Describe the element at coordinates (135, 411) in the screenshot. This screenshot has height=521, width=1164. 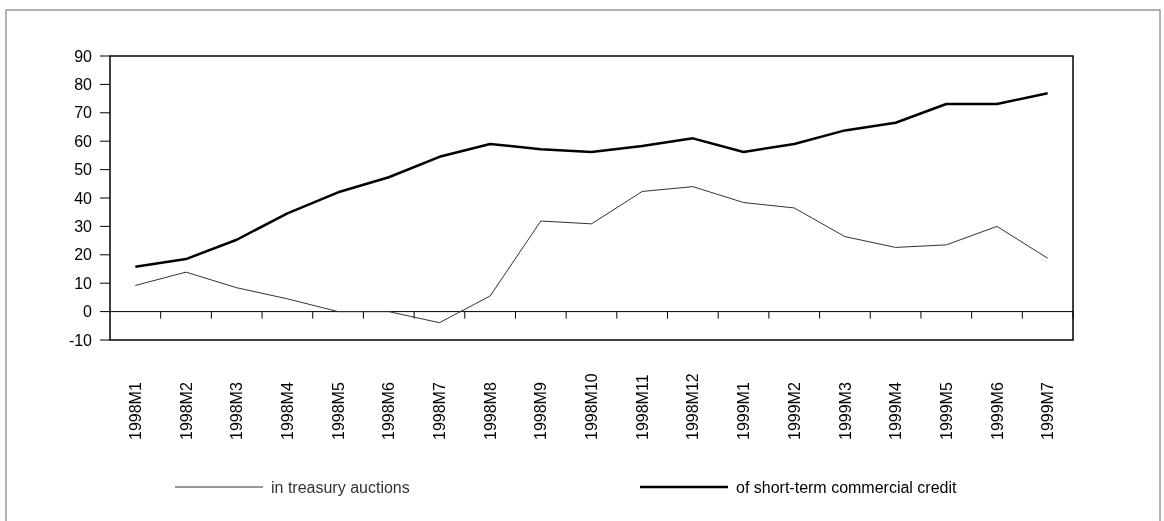
I see `x-tick-label: 1998M1` at that location.